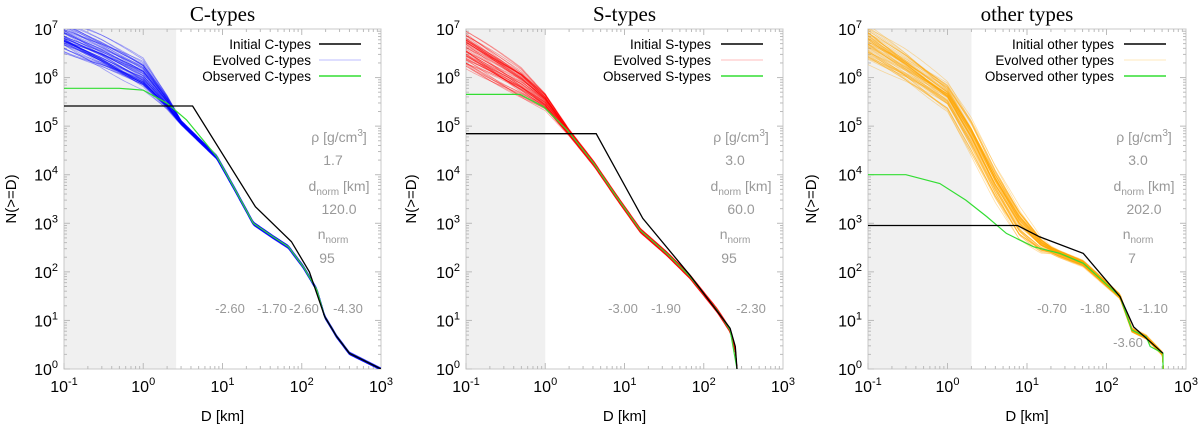 The width and height of the screenshot is (1200, 430). Describe the element at coordinates (850, 369) in the screenshot. I see `y-tick-label: 10⁰` at that location.